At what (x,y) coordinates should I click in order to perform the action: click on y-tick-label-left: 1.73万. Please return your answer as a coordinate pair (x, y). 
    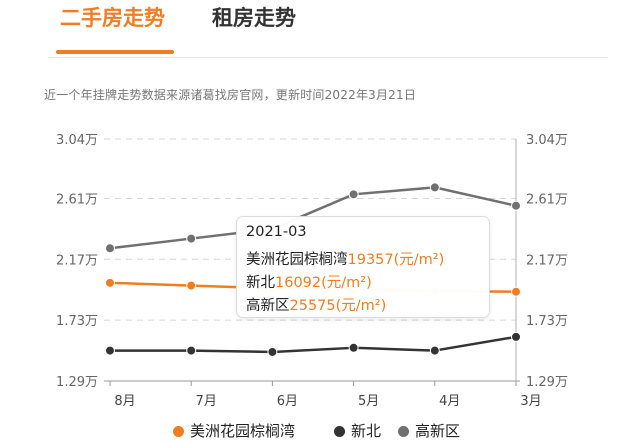
    Looking at the image, I should click on (77, 321).